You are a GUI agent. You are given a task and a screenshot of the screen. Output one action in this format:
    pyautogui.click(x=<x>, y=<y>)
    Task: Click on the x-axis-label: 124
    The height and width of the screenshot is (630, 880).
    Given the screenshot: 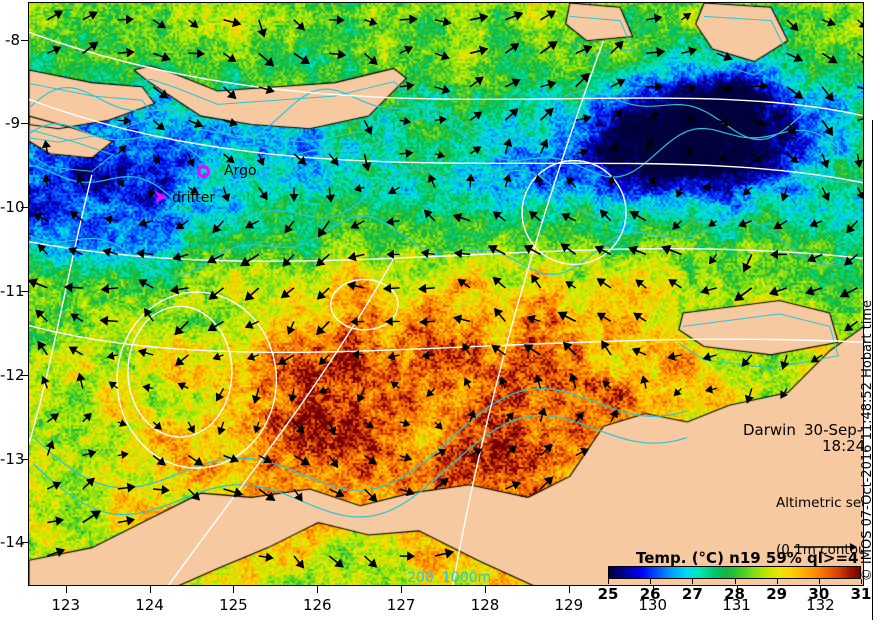 What is the action you would take?
    pyautogui.click(x=149, y=605)
    